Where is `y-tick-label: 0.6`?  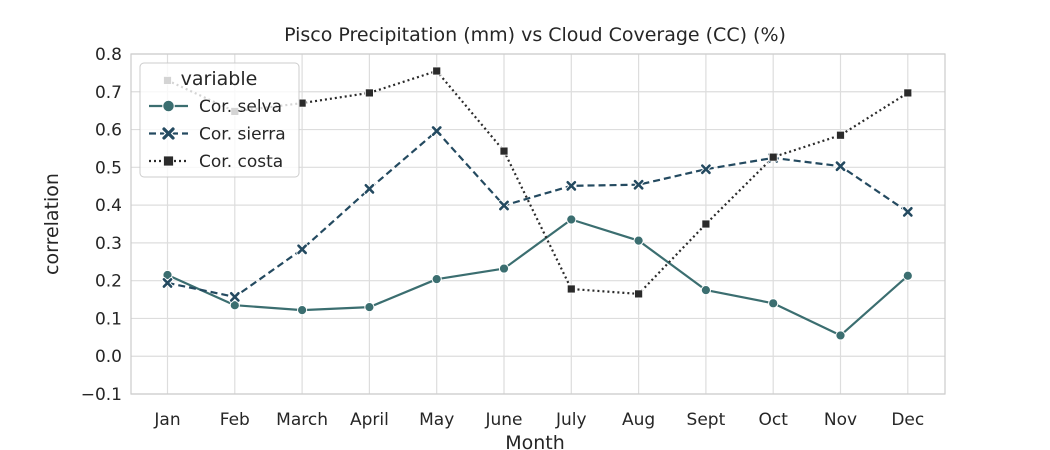
y-tick-label: 0.6 is located at coordinates (108, 131).